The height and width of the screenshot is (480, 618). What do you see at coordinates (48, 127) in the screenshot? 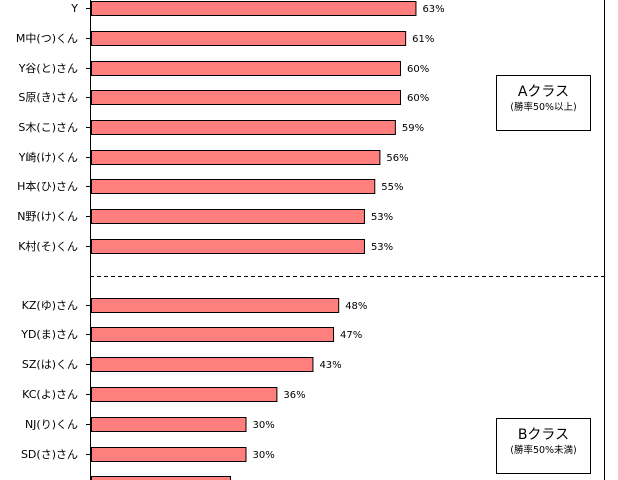
I see `category-label: S木(こ)さん` at bounding box center [48, 127].